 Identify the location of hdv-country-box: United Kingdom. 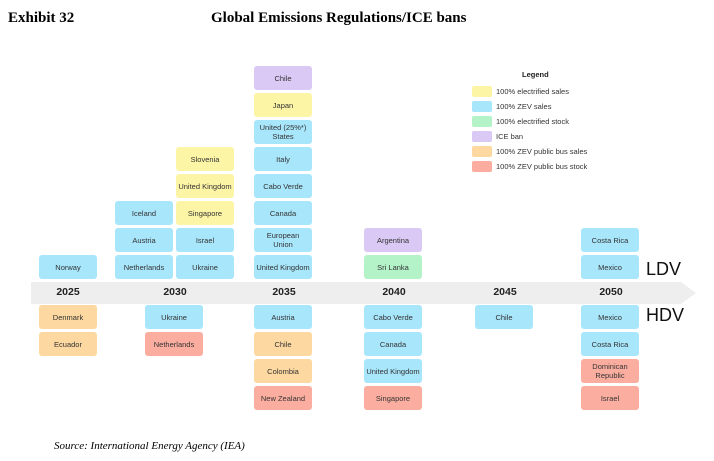
(393, 371).